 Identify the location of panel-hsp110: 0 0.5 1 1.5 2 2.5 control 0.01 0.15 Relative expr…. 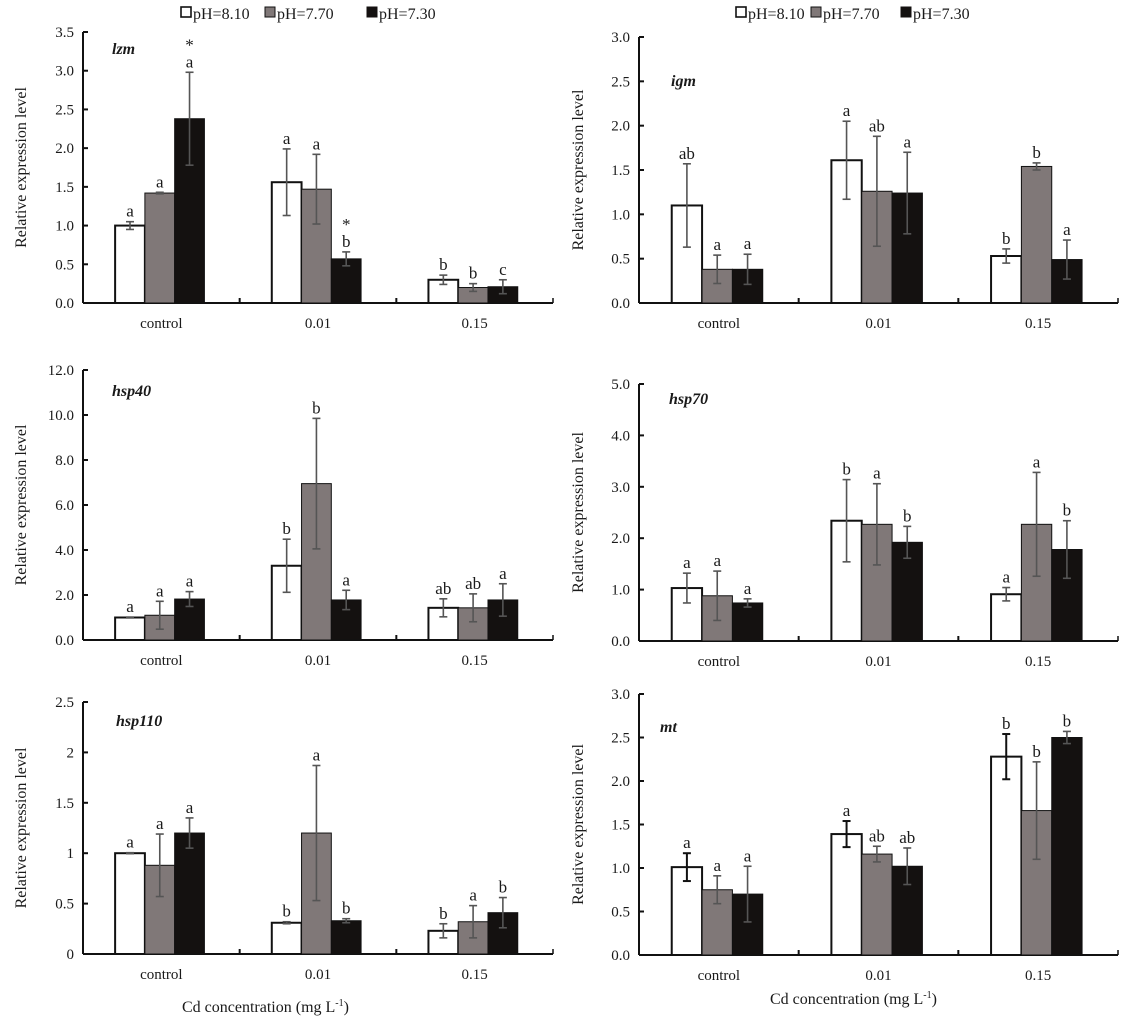
(283, 839).